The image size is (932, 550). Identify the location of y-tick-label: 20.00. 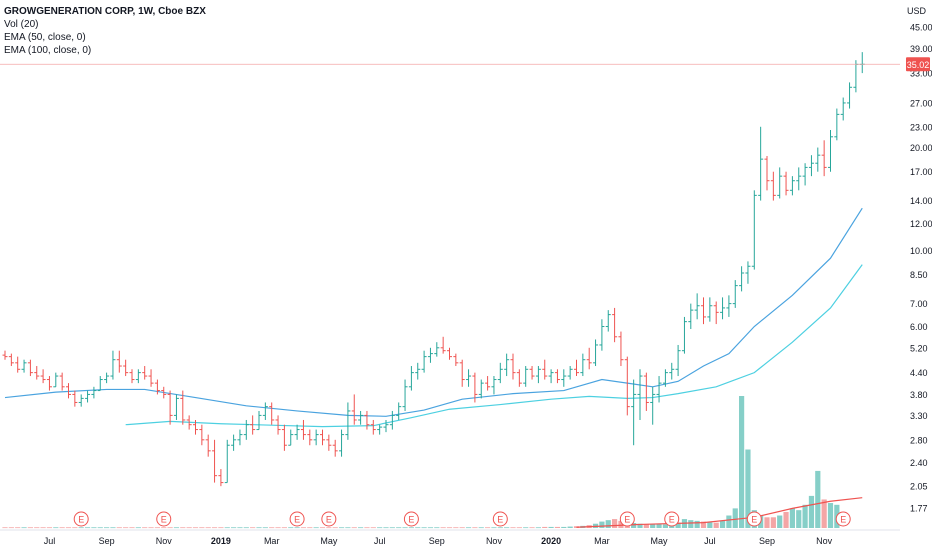
(921, 148).